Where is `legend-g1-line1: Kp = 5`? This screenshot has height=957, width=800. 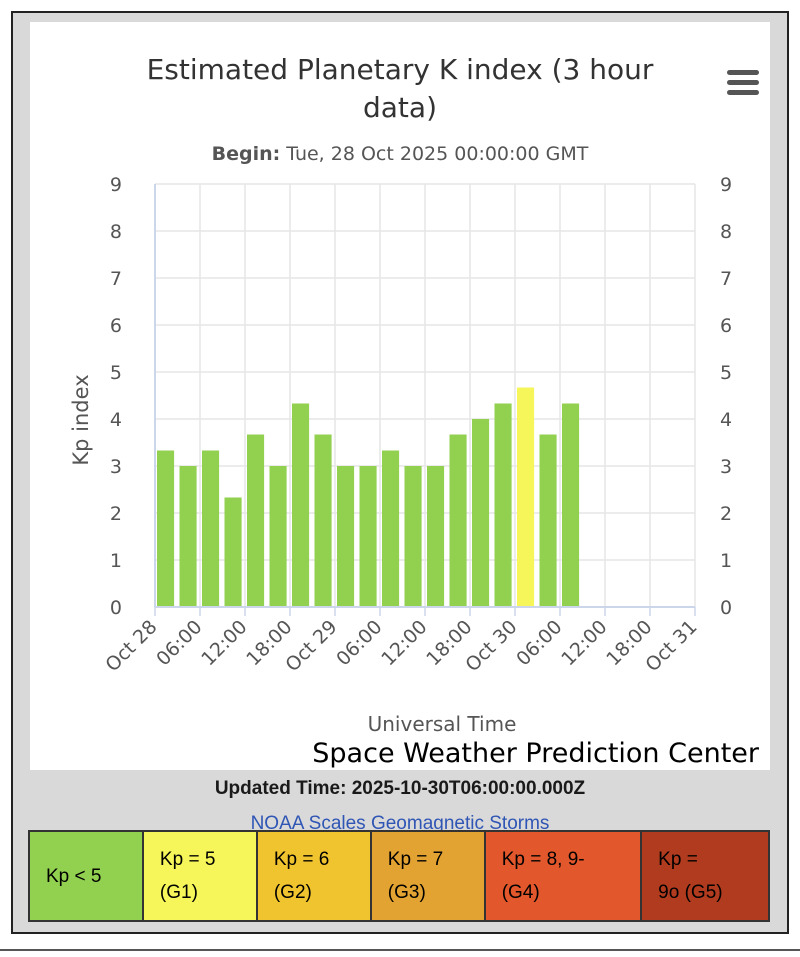 legend-g1-line1: Kp = 5 is located at coordinates (187, 859).